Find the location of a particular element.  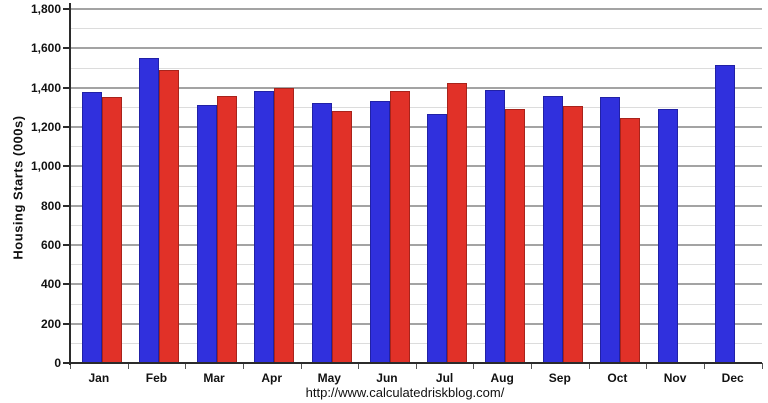

bar-red-jan is located at coordinates (111, 229).